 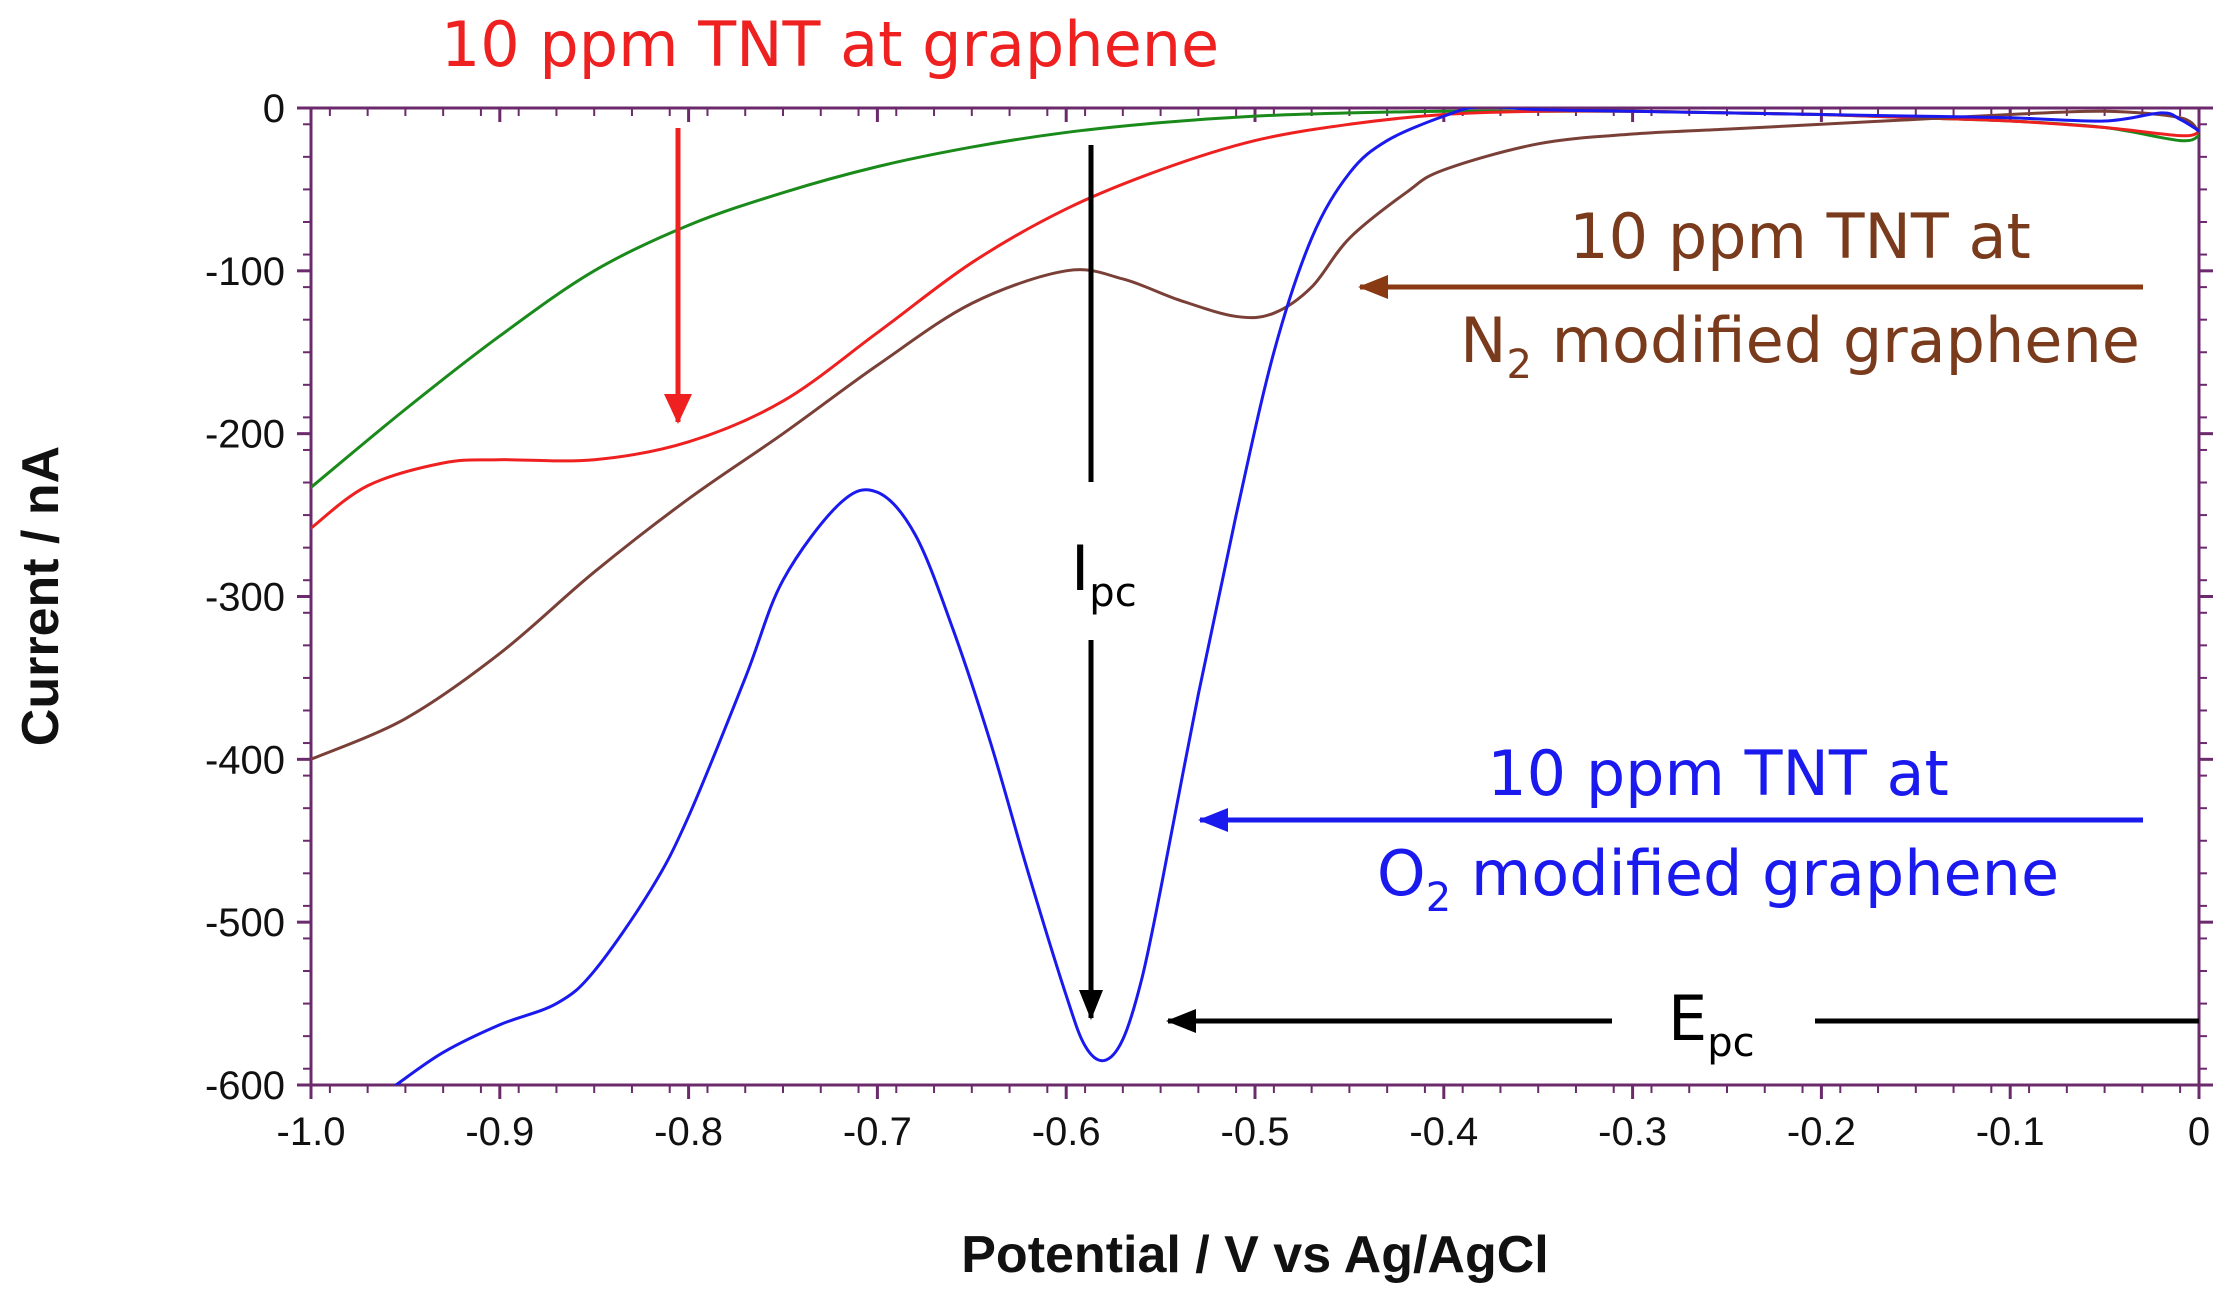 I want to click on epc-main: E, so click(x=1687, y=1018).